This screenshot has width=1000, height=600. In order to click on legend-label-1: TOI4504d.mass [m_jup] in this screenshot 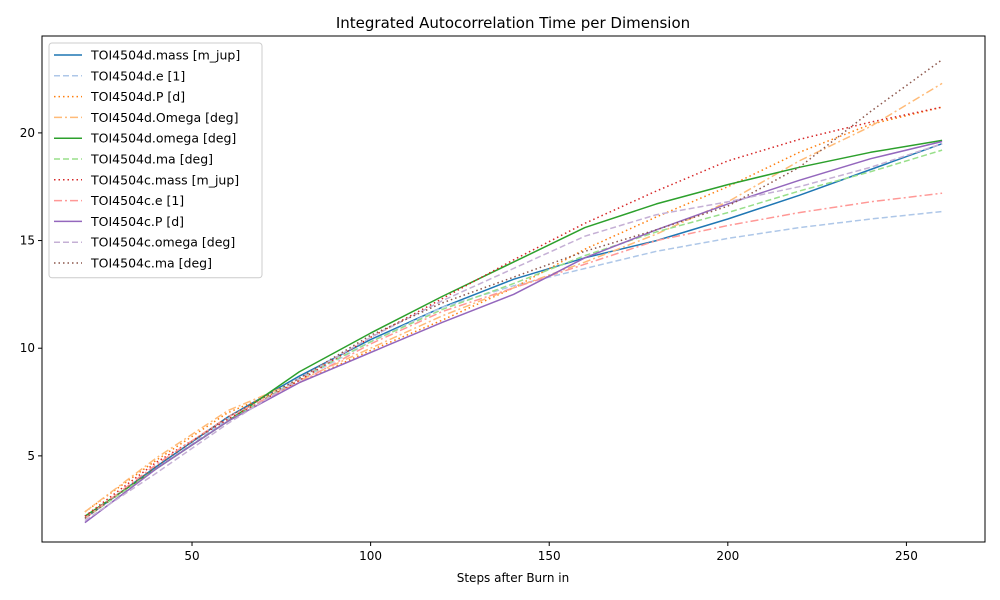, I will do `click(165, 55)`.